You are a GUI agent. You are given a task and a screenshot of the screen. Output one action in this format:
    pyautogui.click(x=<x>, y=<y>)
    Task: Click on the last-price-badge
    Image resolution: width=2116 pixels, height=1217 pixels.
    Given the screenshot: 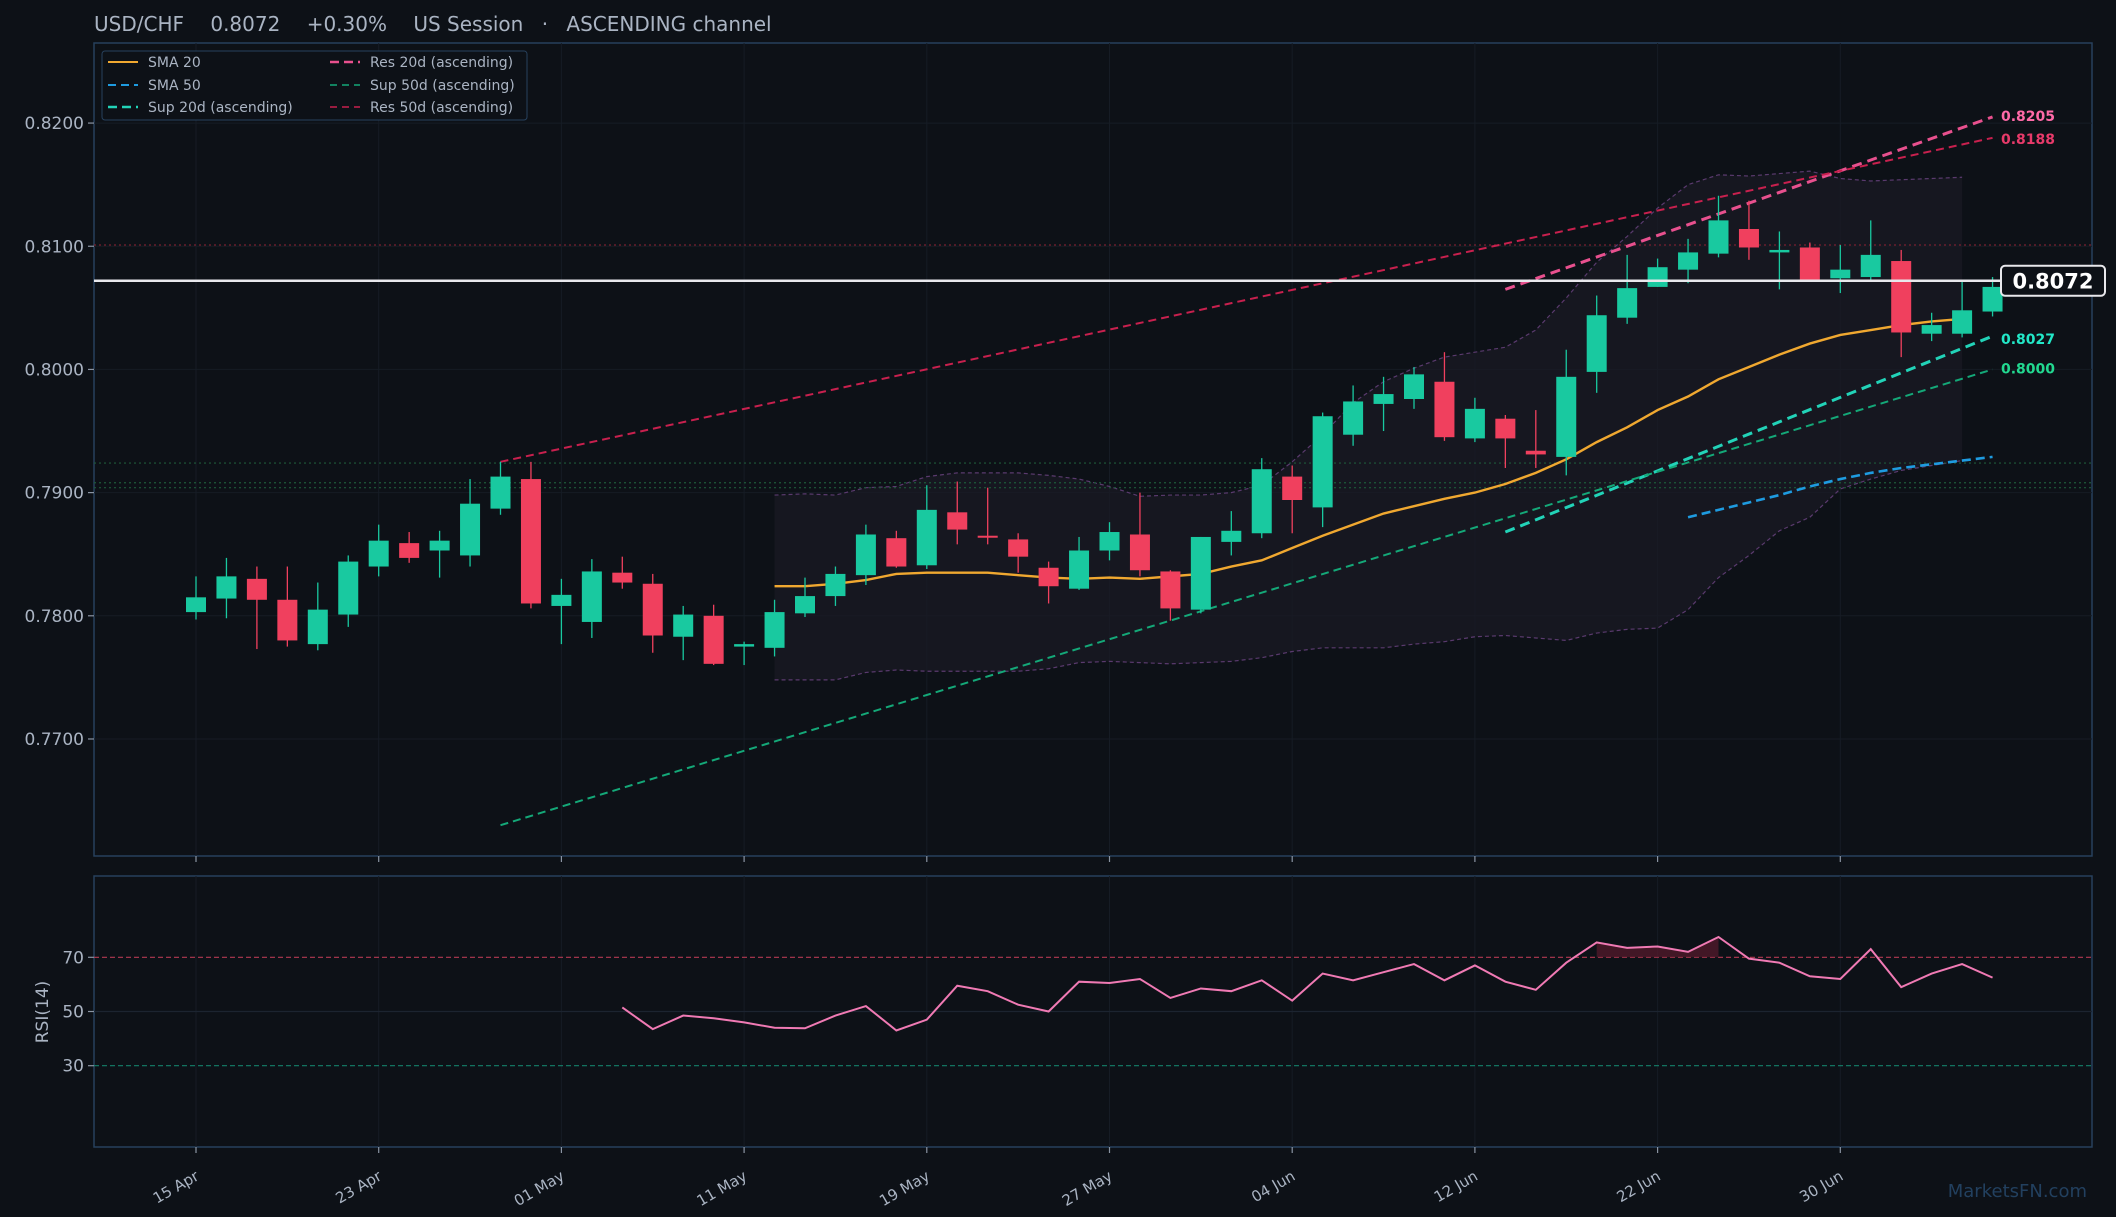 What is the action you would take?
    pyautogui.click(x=2053, y=280)
    